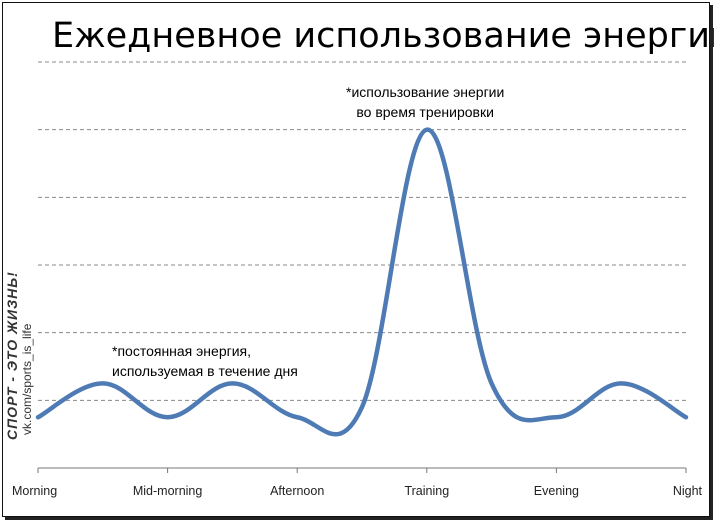 The height and width of the screenshot is (521, 714). What do you see at coordinates (556, 491) in the screenshot?
I see `x-tick-label: Evening` at bounding box center [556, 491].